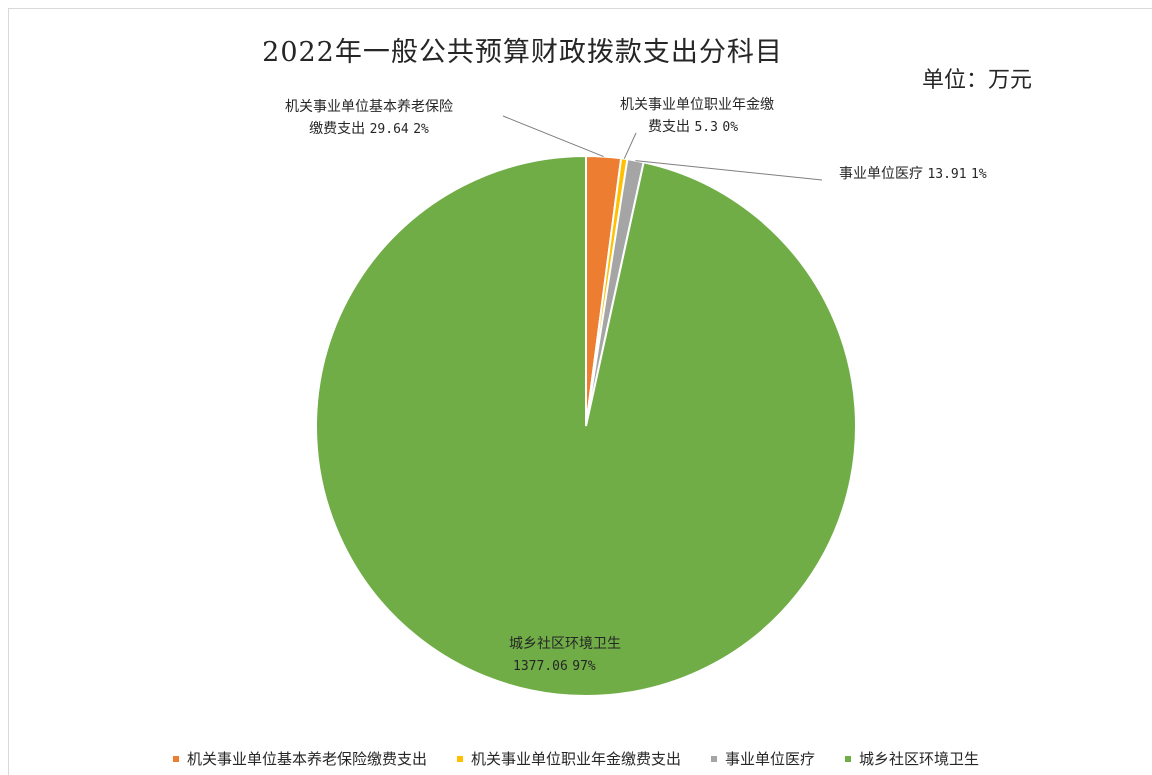  What do you see at coordinates (553, 136) in the screenshot?
I see `leader-line-pension` at bounding box center [553, 136].